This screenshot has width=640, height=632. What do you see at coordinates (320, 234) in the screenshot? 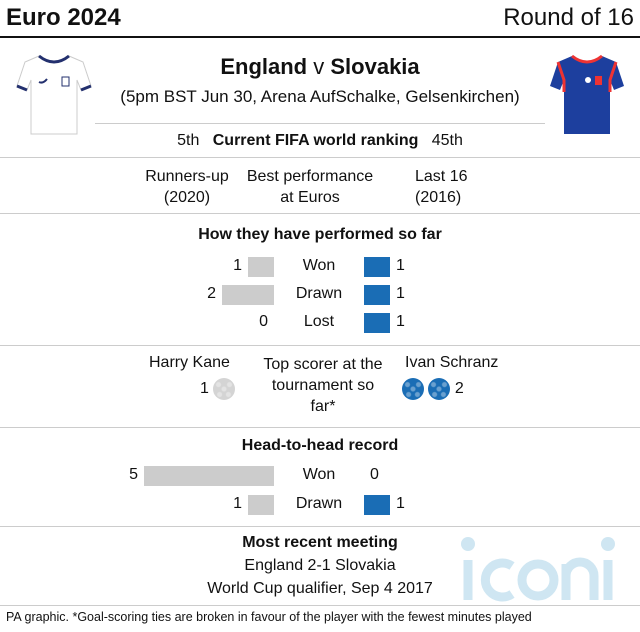
I see `performance-title: How they have performed so far` at bounding box center [320, 234].